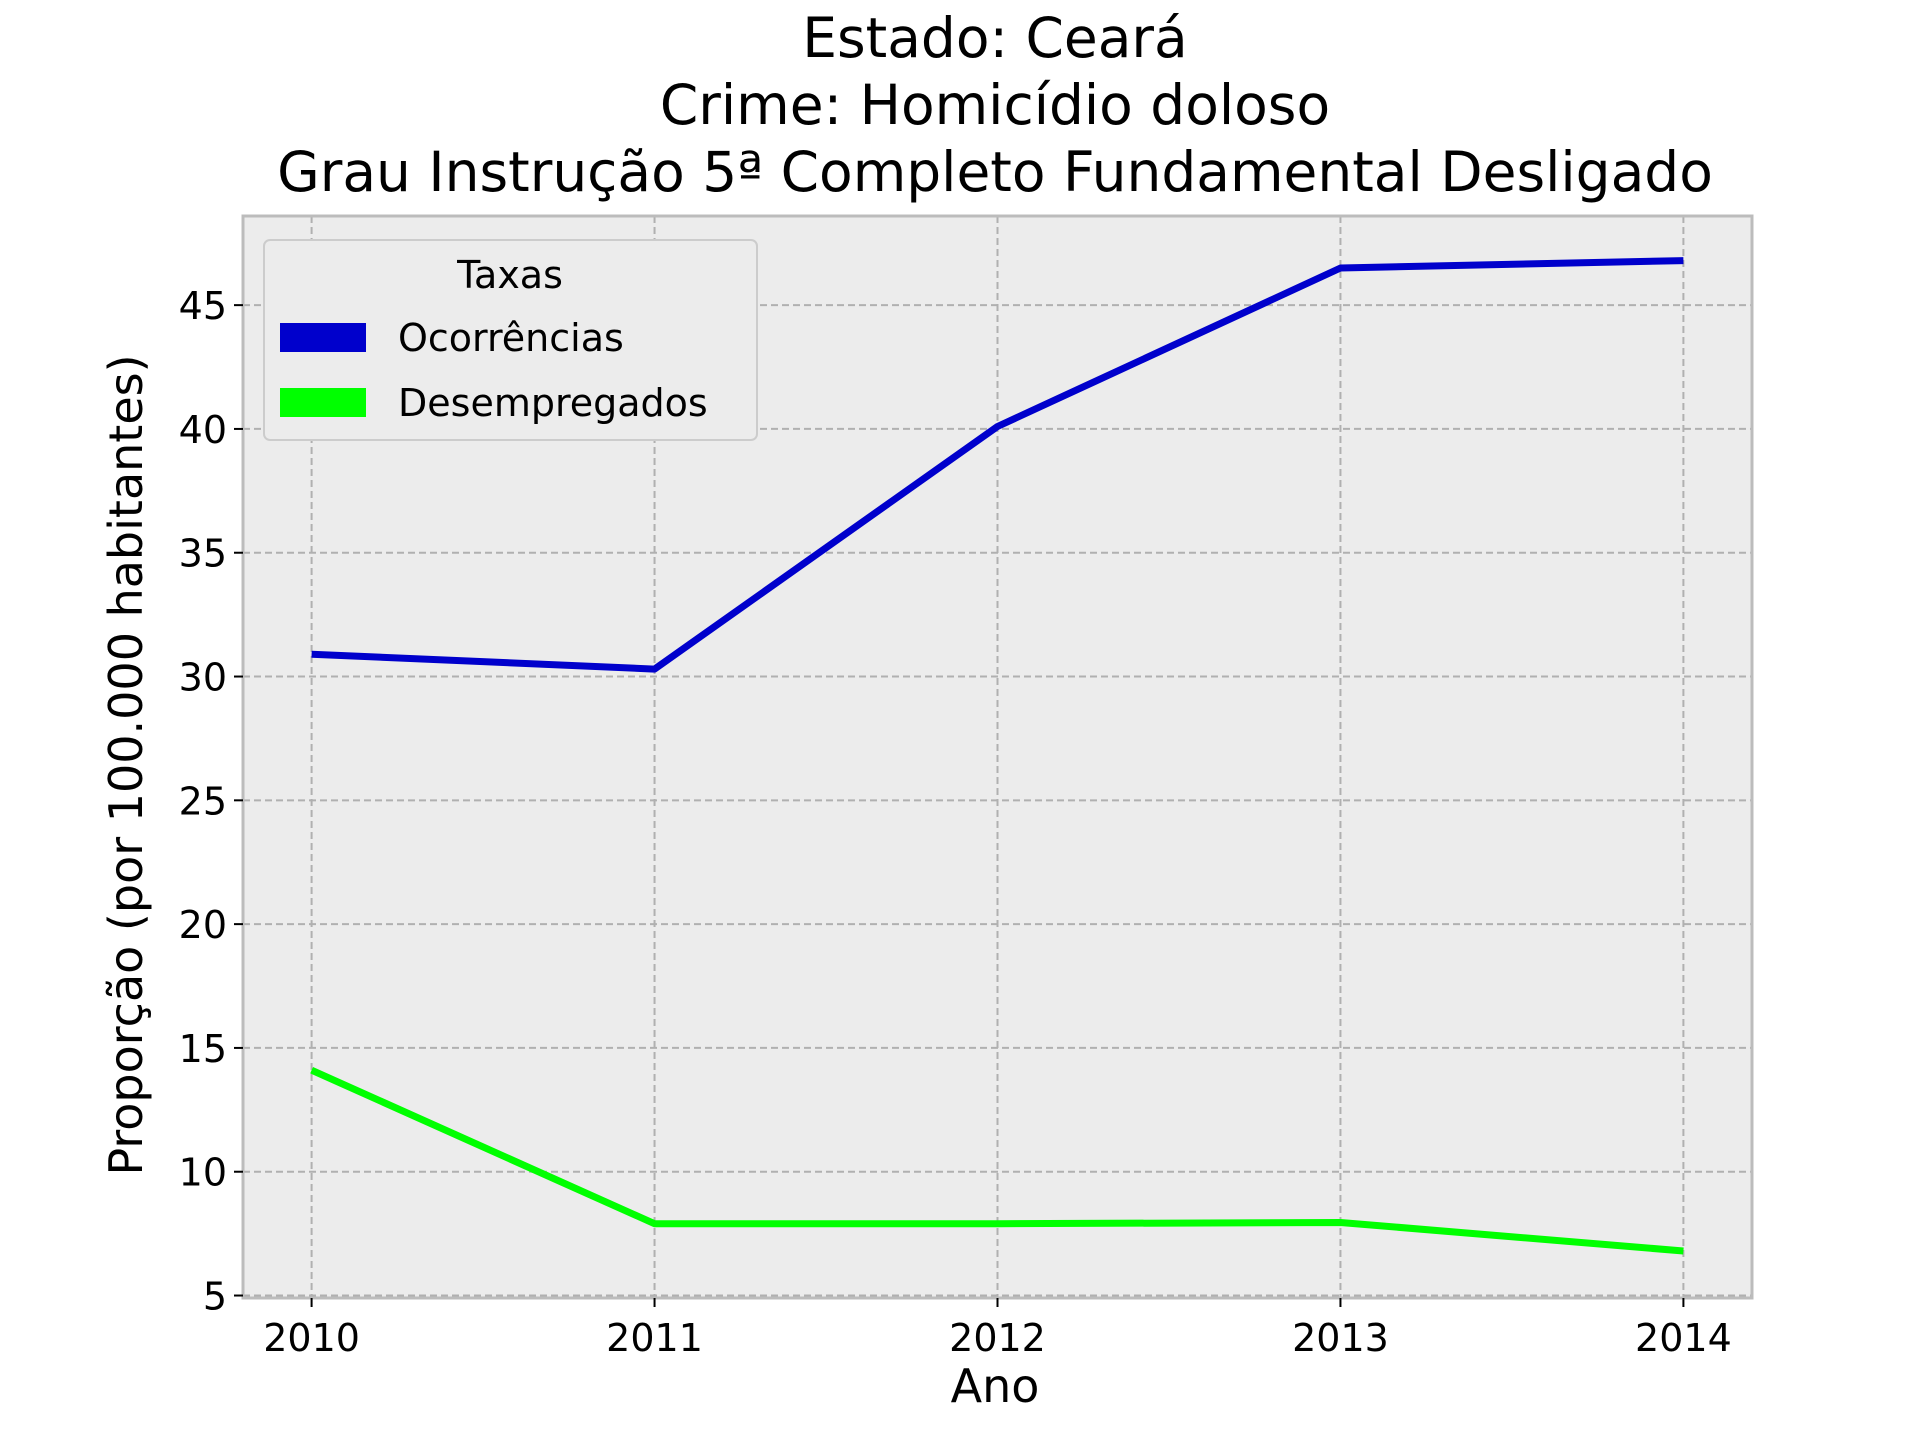 This screenshot has width=1920, height=1445. What do you see at coordinates (995, 38) in the screenshot?
I see `title-line-1: Estado: Ceará` at bounding box center [995, 38].